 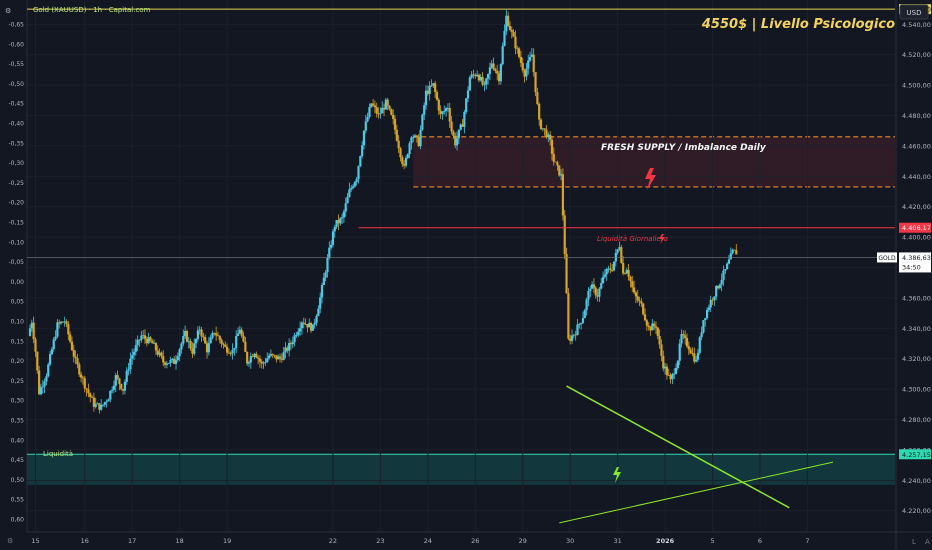 I want to click on log-scale-toggle: L, so click(x=914, y=542).